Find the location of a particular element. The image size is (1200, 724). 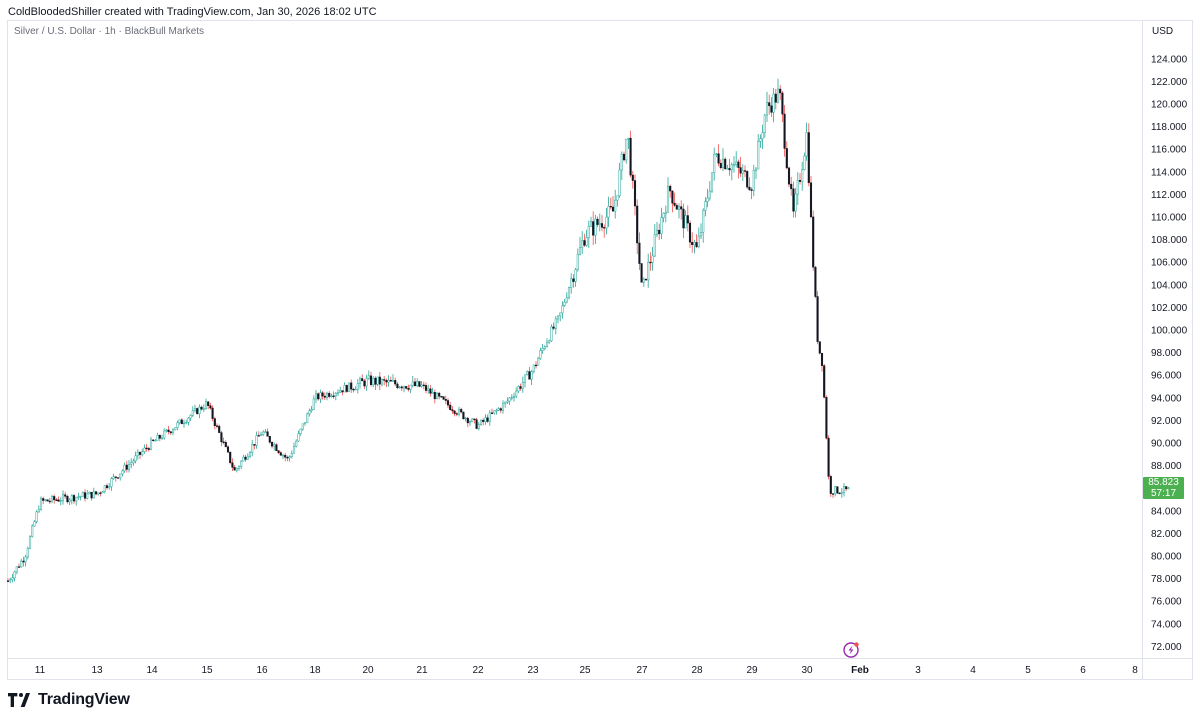

last-price-value: 85.823 is located at coordinates (1163, 482).